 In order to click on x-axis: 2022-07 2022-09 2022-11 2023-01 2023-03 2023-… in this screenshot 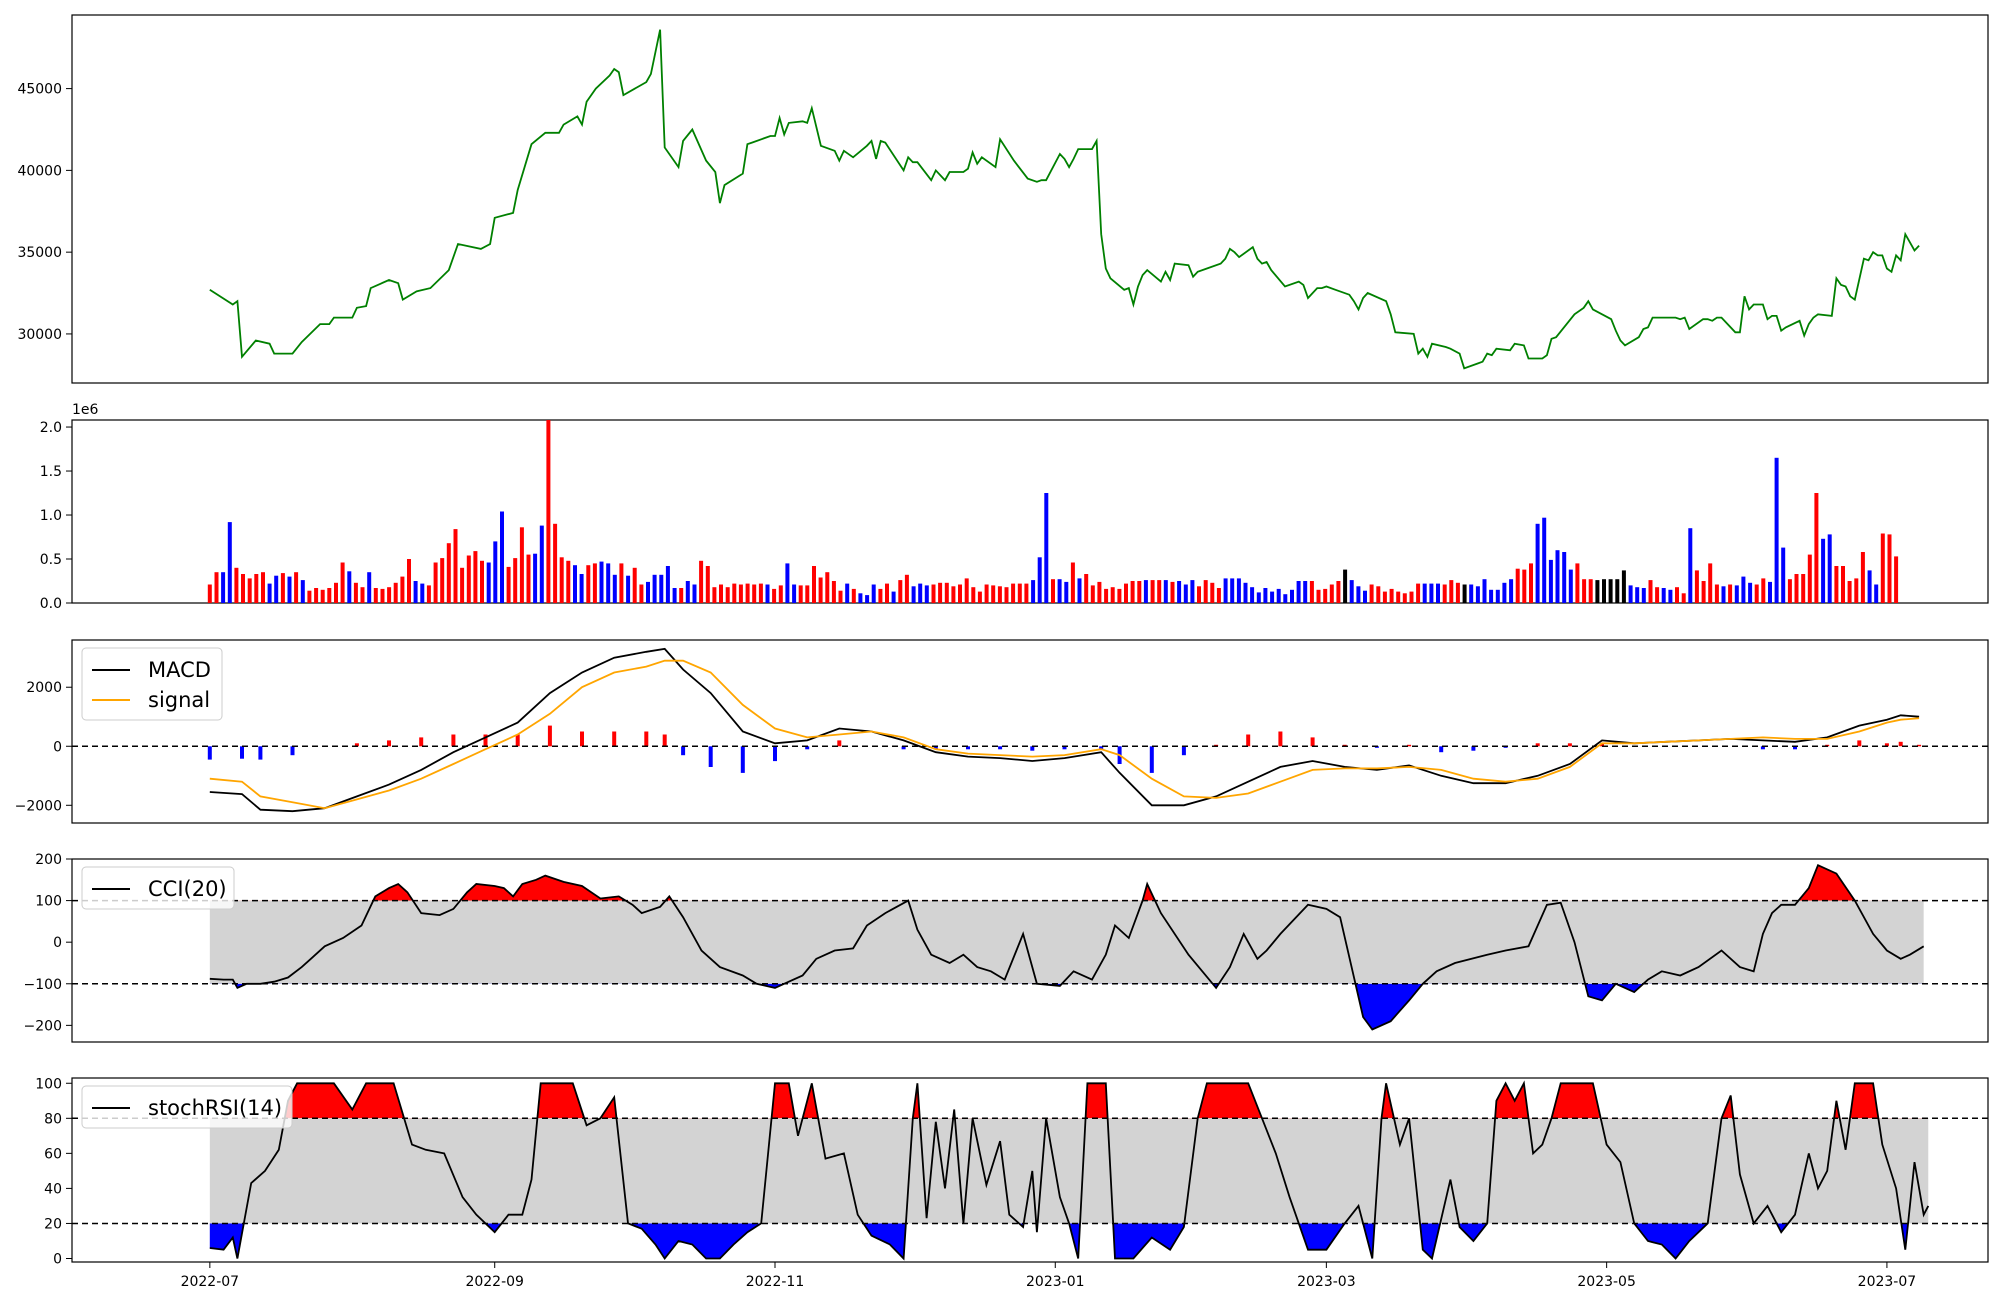, I will do `click(1048, 1276)`.